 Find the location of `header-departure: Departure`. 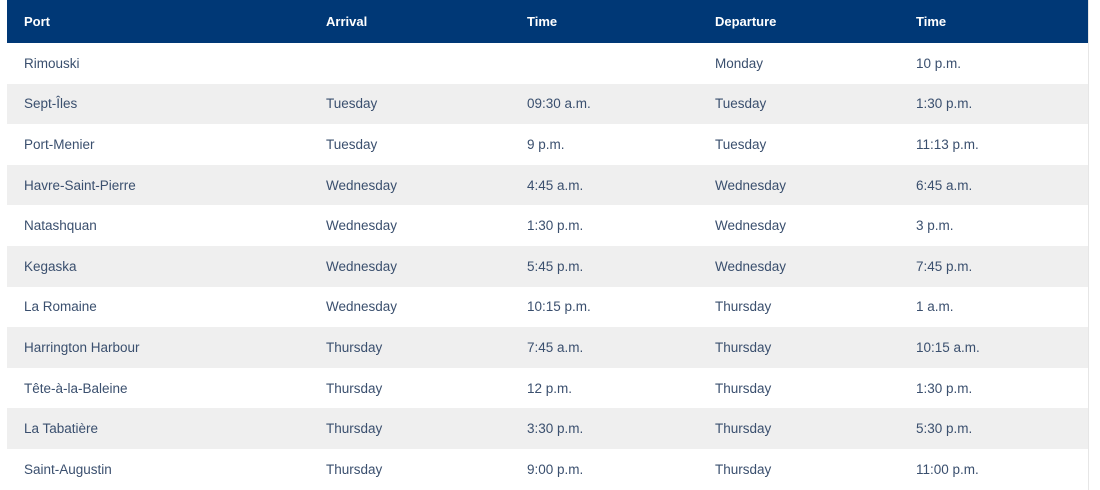

header-departure: Departure is located at coordinates (798, 21).